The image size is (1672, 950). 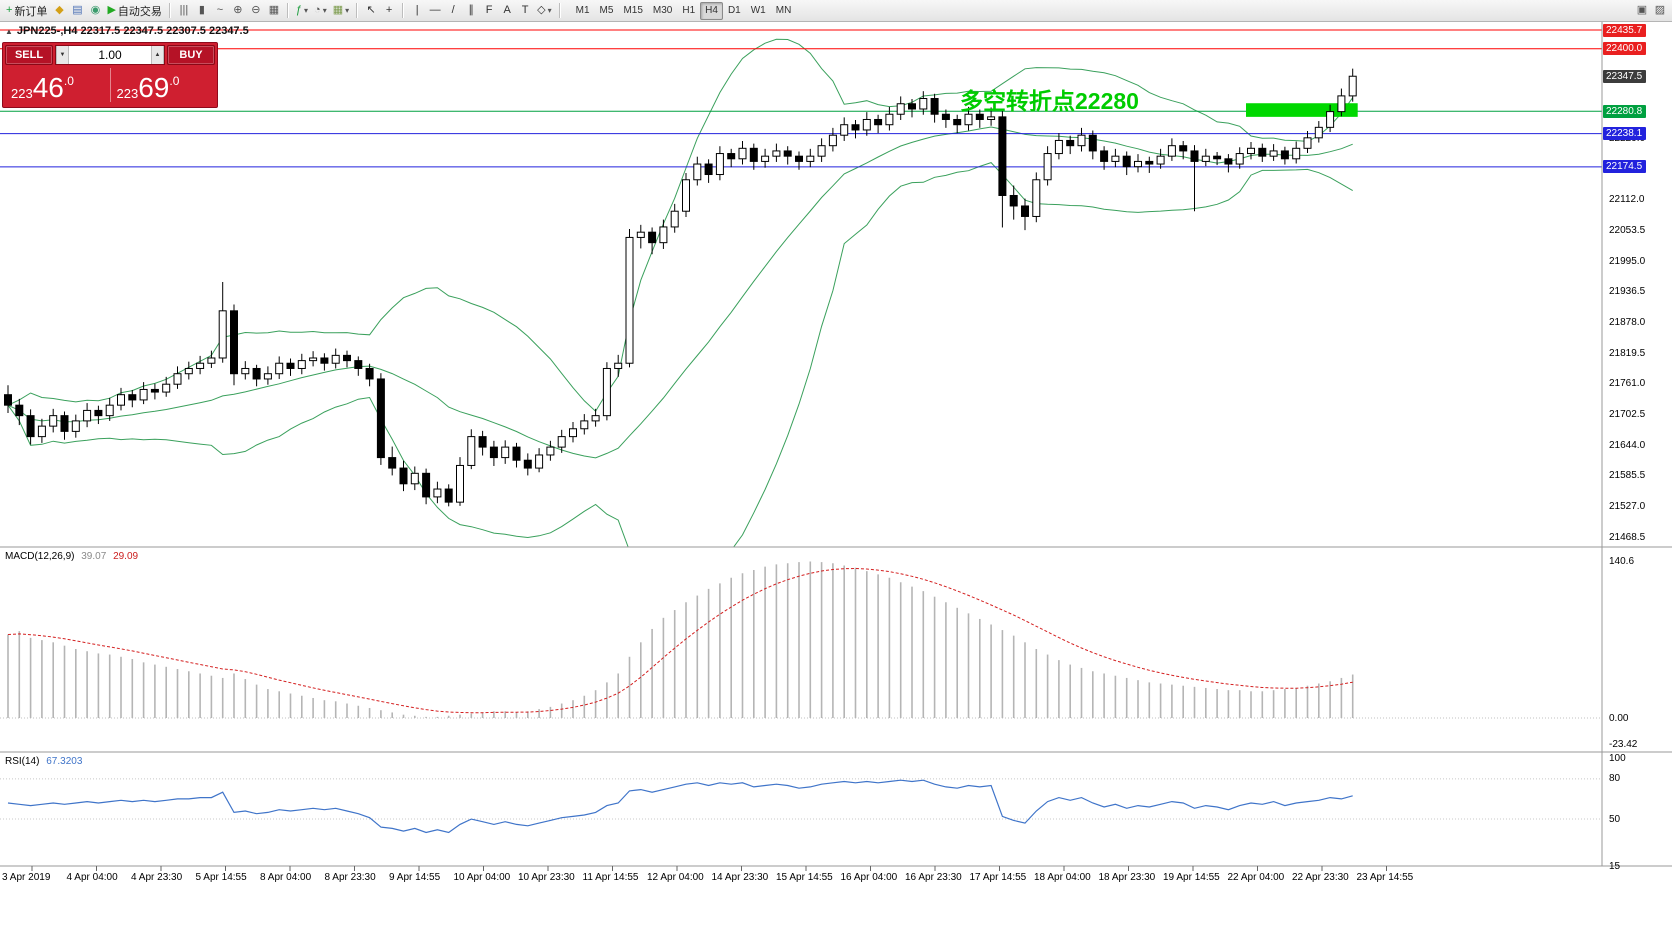 I want to click on indicators-dropdown-arrow: ▾, so click(x=306, y=10).